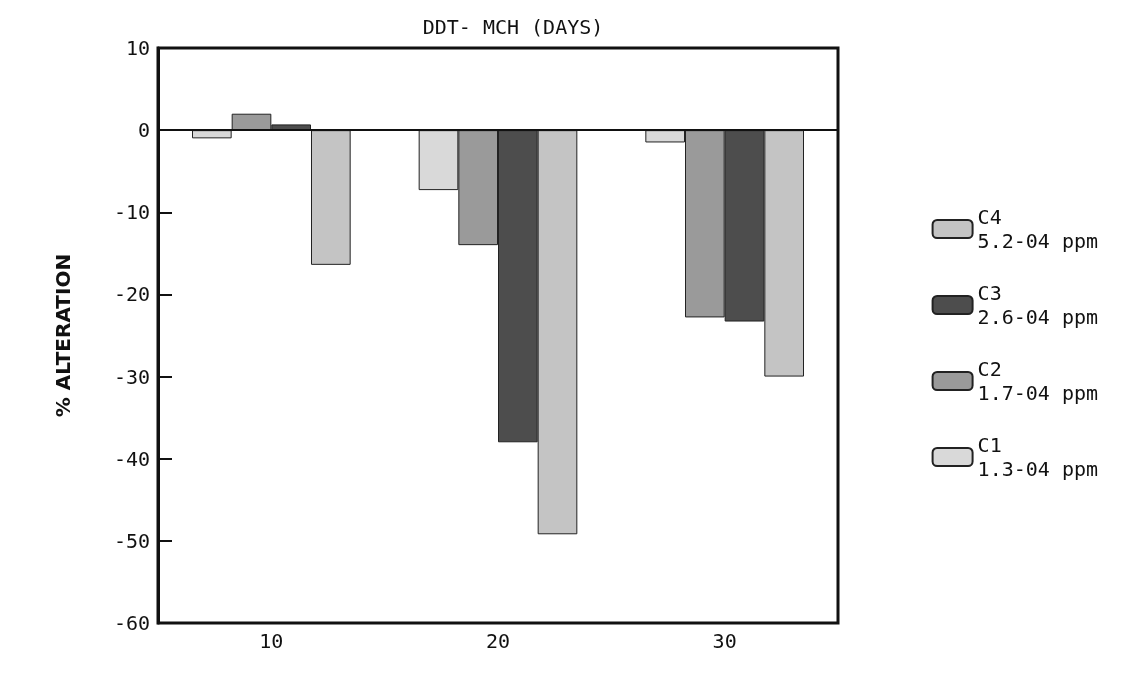  I want to click on chart-title: DDT- MCH (DAYS), so click(513, 27).